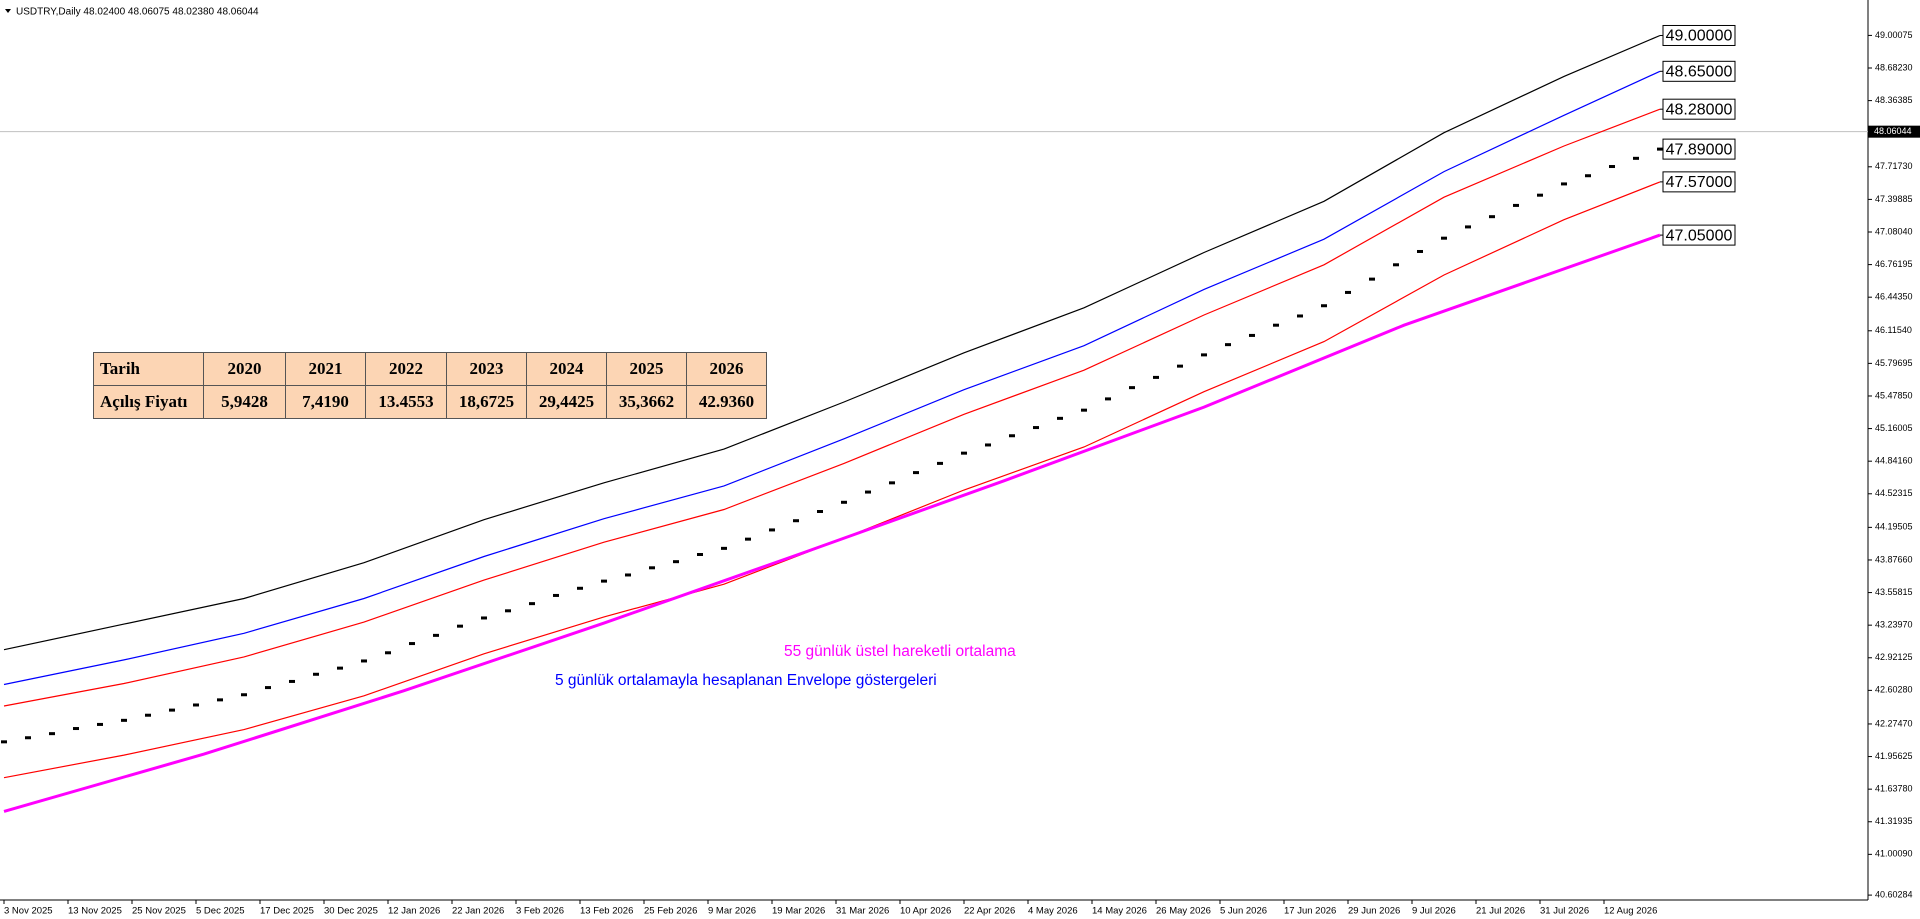 Image resolution: width=1920 pixels, height=919 pixels. What do you see at coordinates (28, 911) in the screenshot?
I see `x-tick-label: 3 Nov 2025` at bounding box center [28, 911].